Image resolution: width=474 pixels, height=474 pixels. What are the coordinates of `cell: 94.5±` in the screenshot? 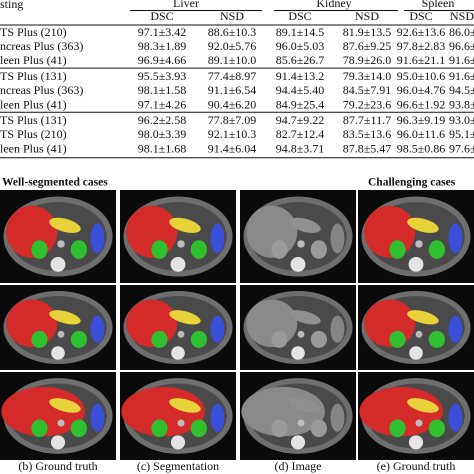 It's located at (461, 90).